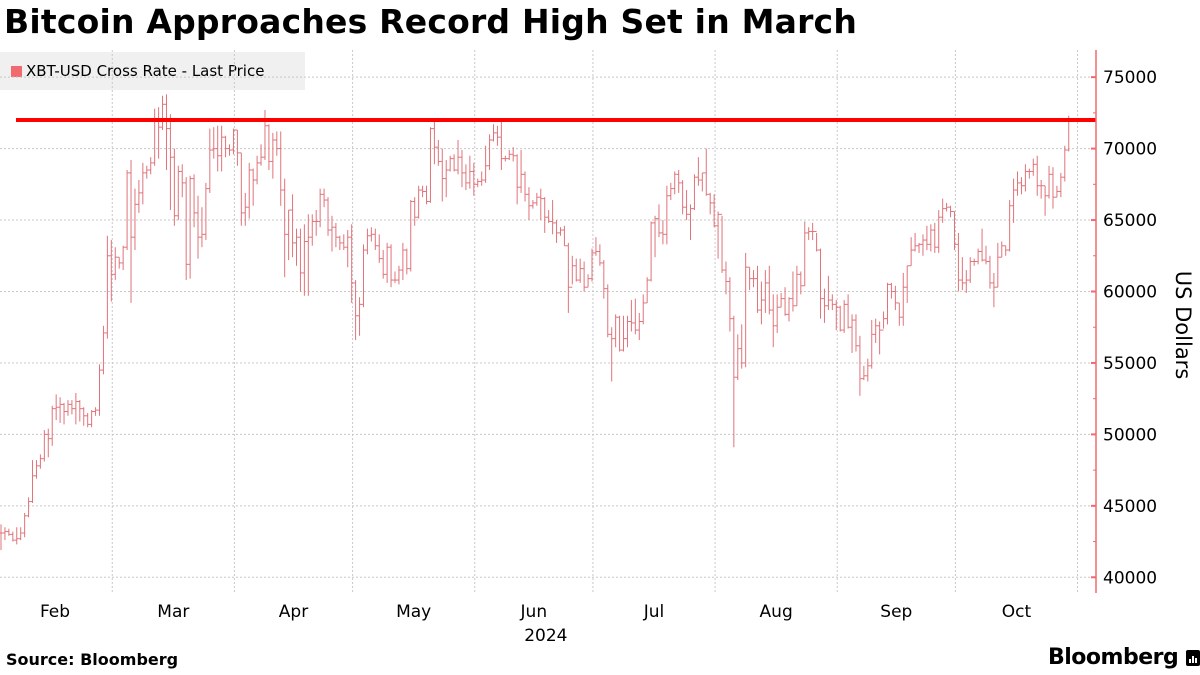 This screenshot has height=675, width=1200. I want to click on y-axis-label: US Dollars, so click(1183, 325).